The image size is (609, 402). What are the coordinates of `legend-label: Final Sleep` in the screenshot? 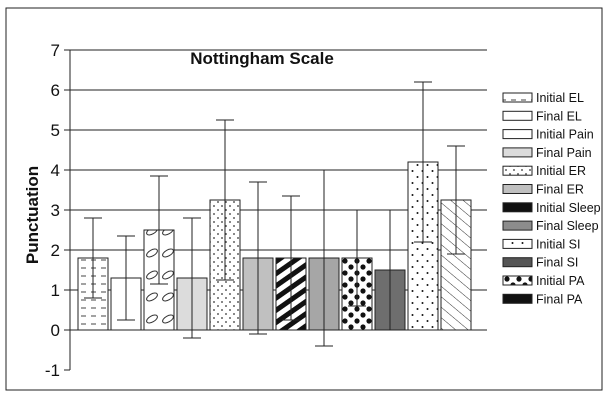 It's located at (567, 226).